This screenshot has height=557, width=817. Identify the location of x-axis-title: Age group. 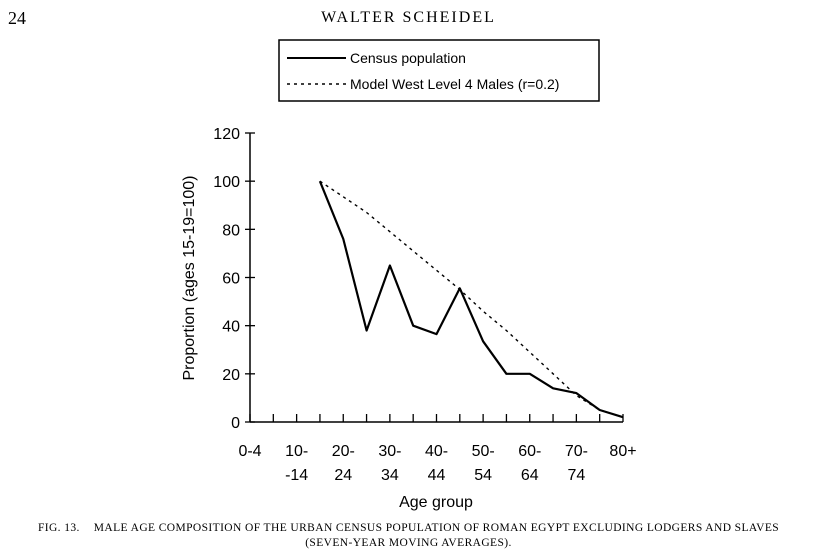
(436, 502).